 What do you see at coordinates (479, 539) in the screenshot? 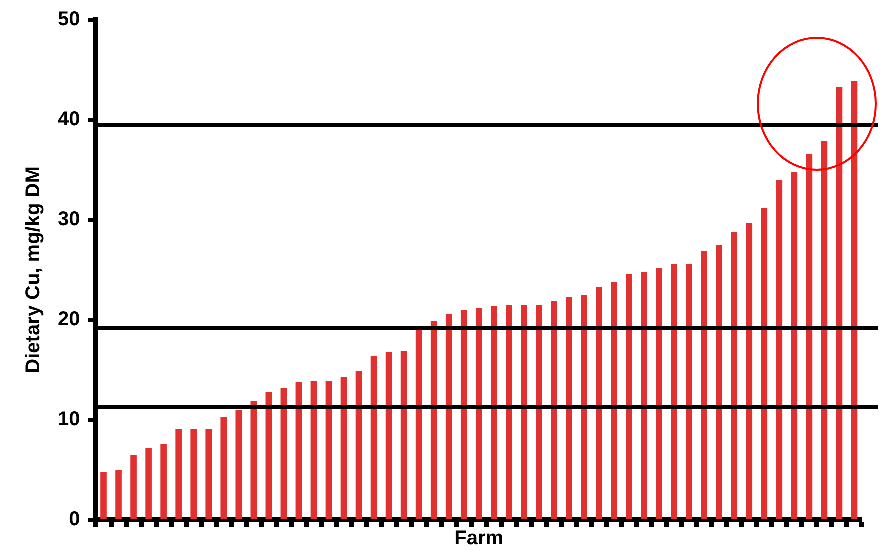
I see `x-axis-title: Farm` at bounding box center [479, 539].